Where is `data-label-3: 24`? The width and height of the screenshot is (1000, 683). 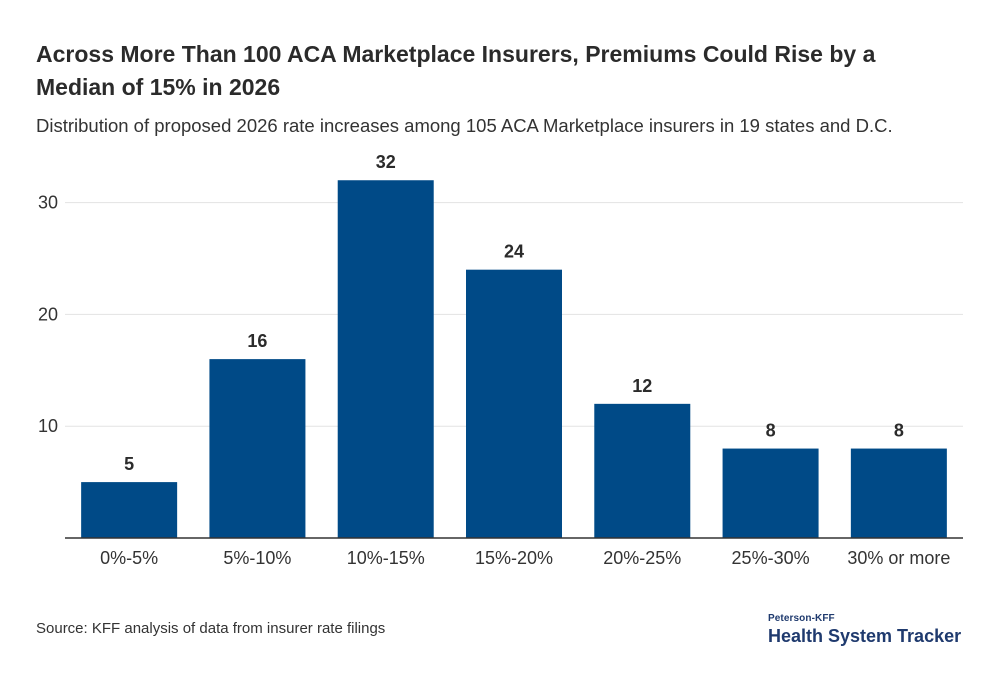 data-label-3: 24 is located at coordinates (514, 252).